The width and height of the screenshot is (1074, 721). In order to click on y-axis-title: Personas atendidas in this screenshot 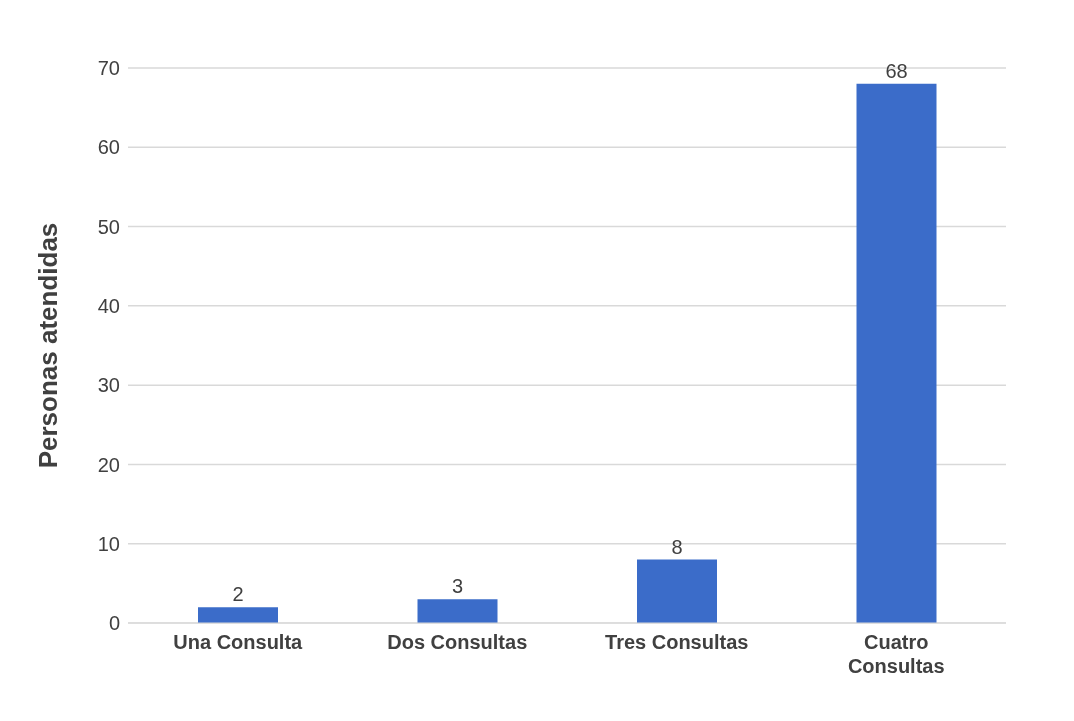, I will do `click(48, 345)`.